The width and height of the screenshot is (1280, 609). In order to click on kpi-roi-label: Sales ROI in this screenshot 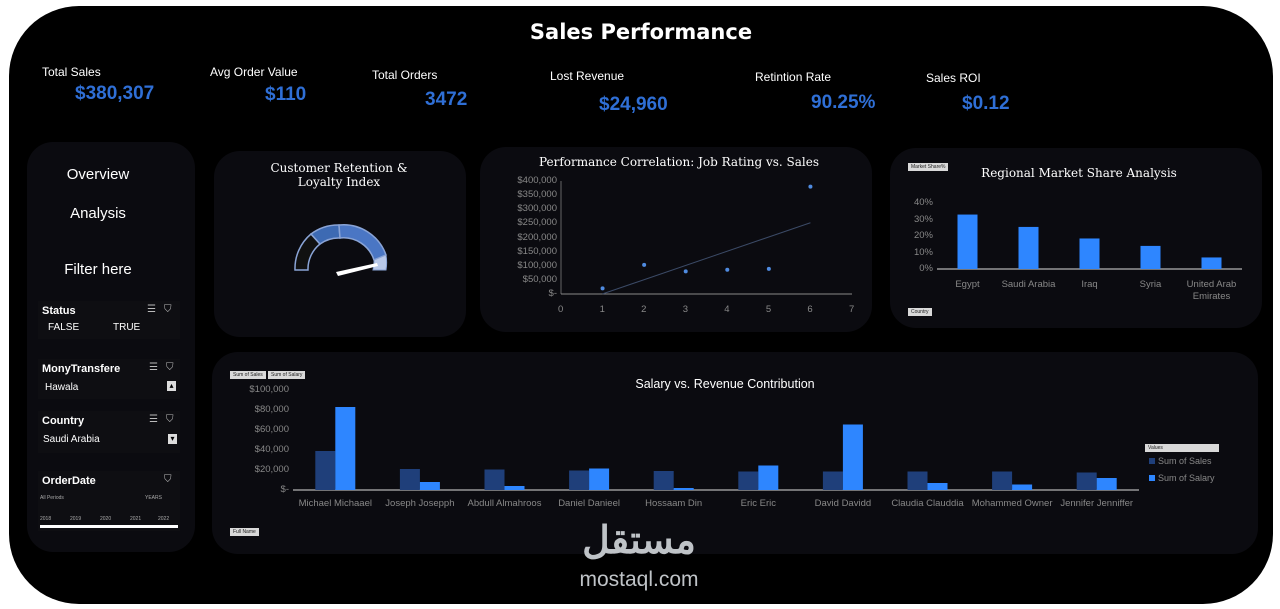, I will do `click(953, 78)`.